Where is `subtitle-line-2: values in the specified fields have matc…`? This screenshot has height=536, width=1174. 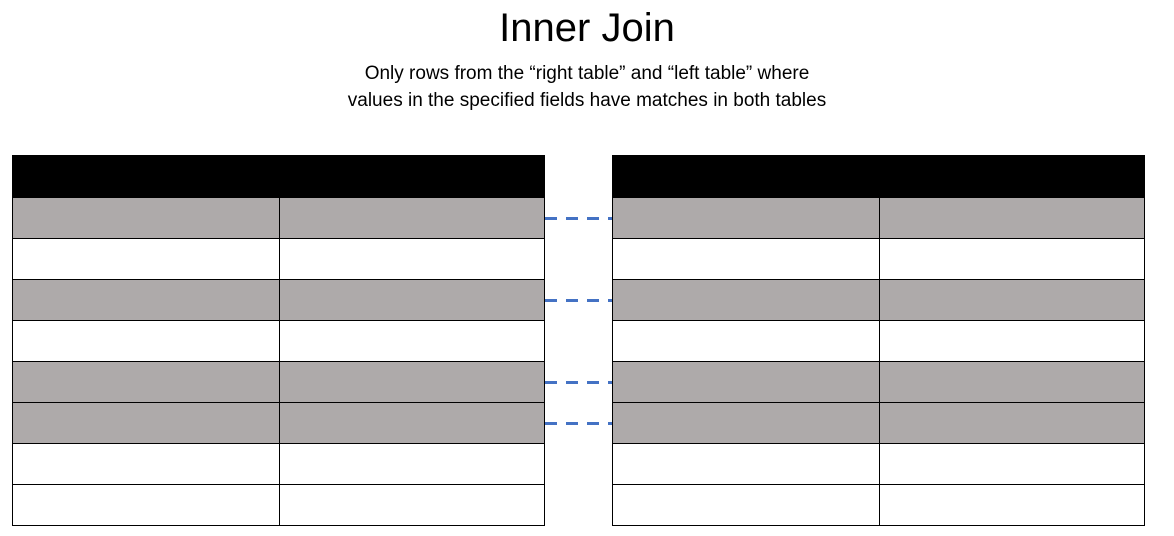 subtitle-line-2: values in the specified fields have matc… is located at coordinates (587, 100).